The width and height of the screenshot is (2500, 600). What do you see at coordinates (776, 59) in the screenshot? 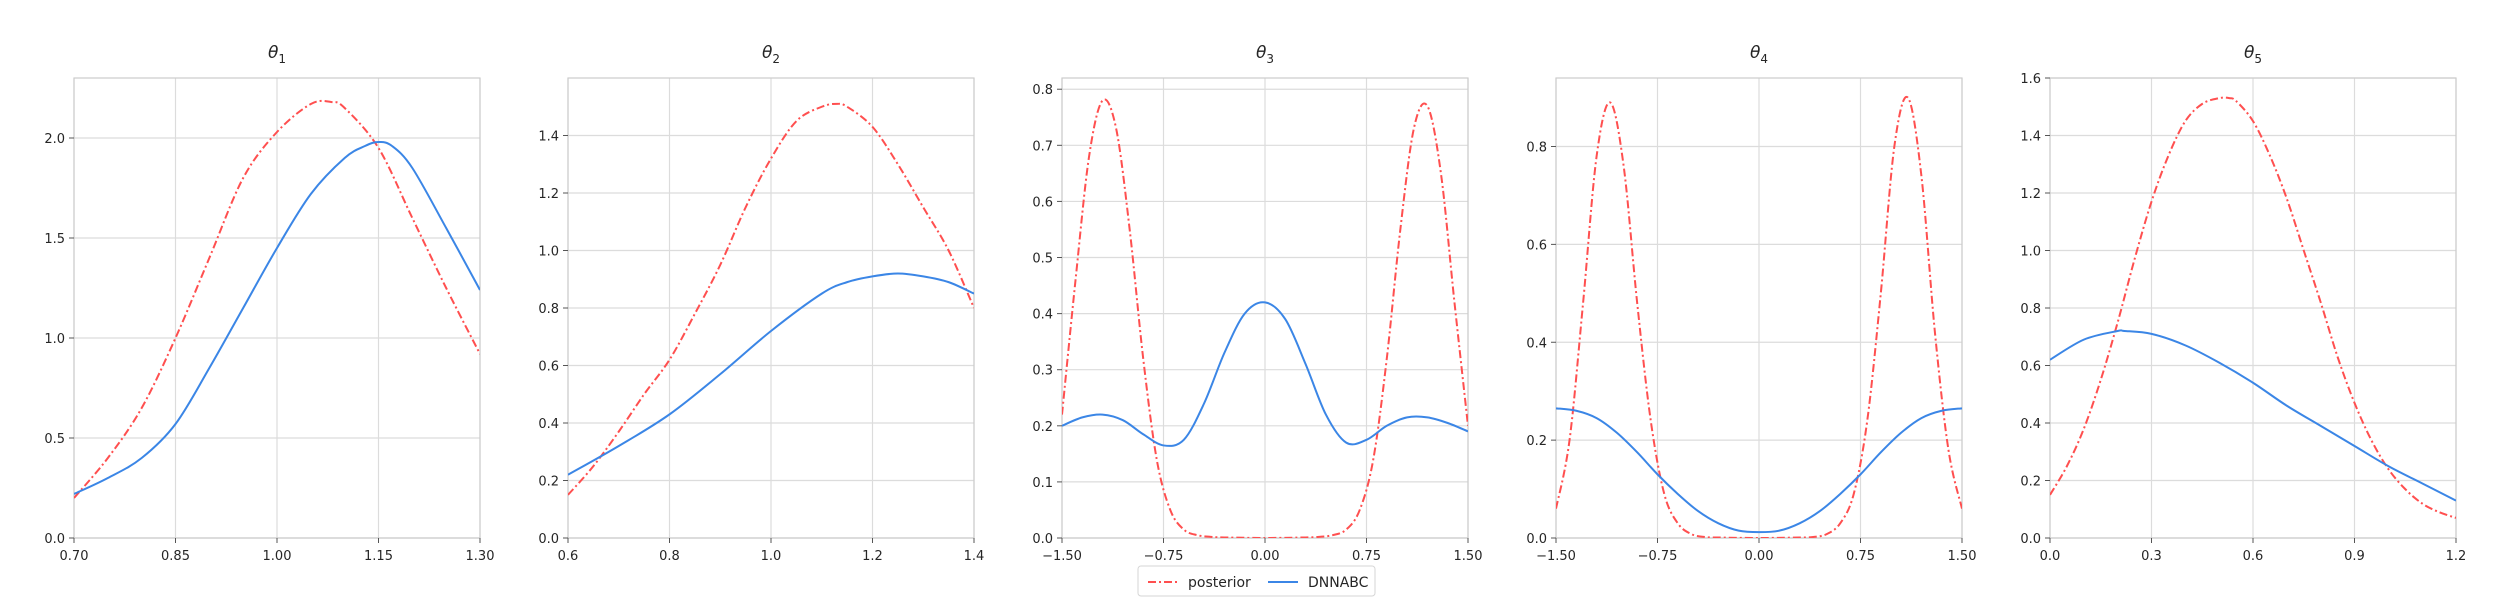
I see `panel-title-subscript: 2` at bounding box center [776, 59].